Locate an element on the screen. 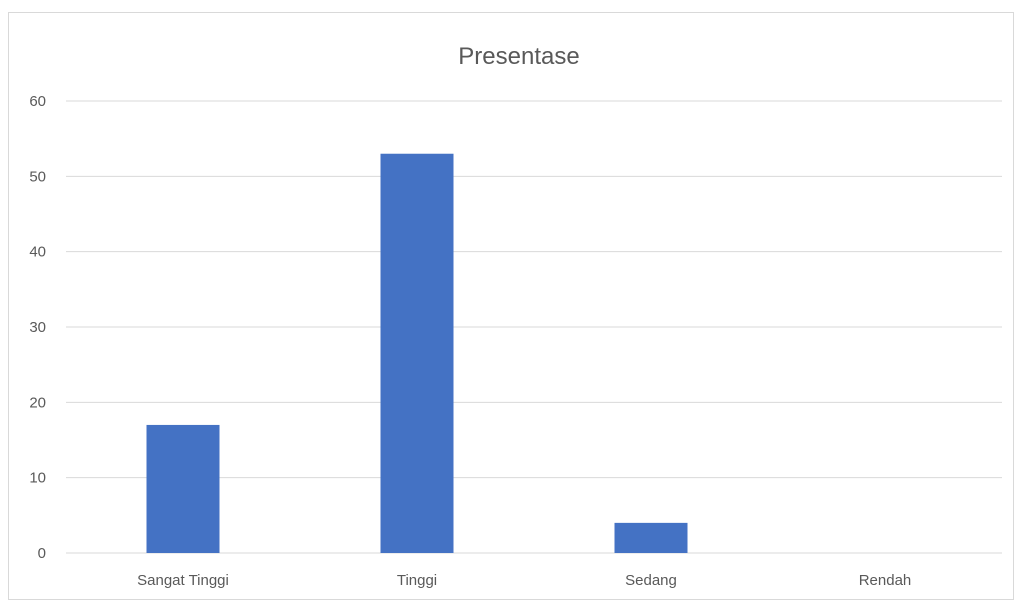 The height and width of the screenshot is (602, 1016). bar-tinggi is located at coordinates (417, 353).